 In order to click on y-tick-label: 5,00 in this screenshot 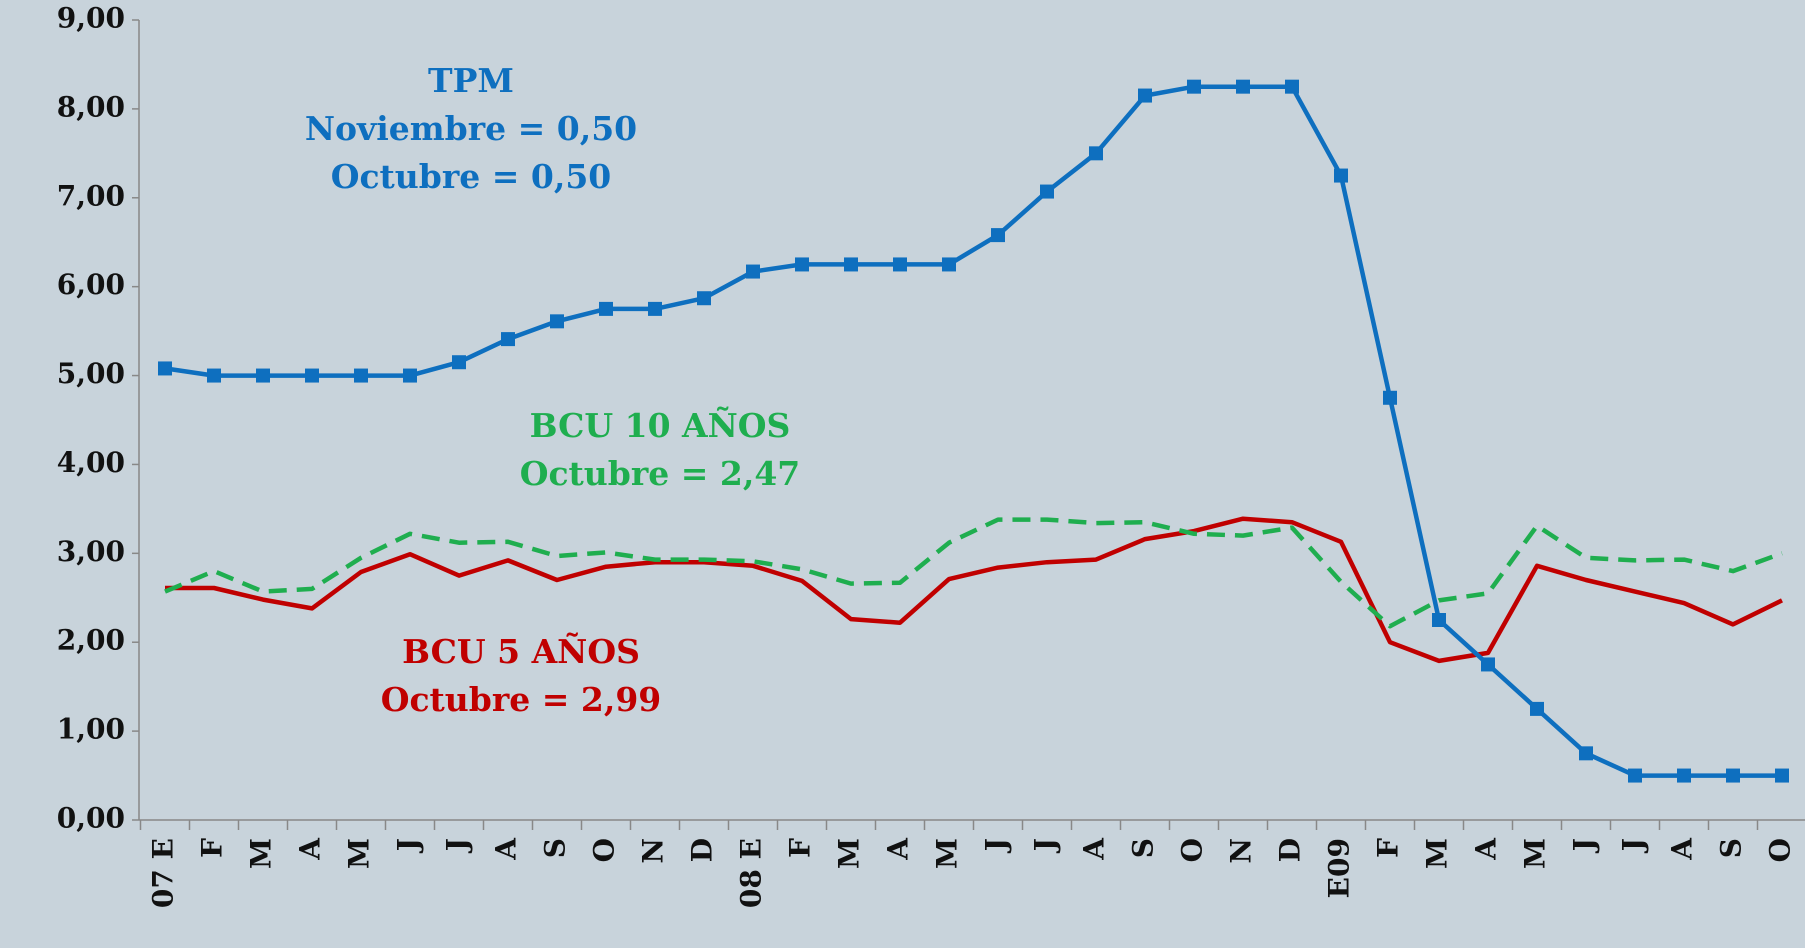, I will do `click(91, 373)`.